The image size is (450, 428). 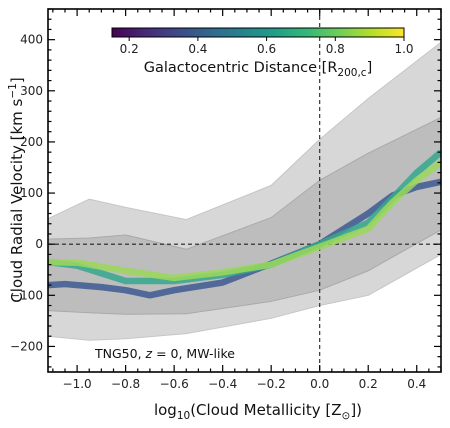 I want to click on y-tick-label: 100, so click(x=31, y=193).